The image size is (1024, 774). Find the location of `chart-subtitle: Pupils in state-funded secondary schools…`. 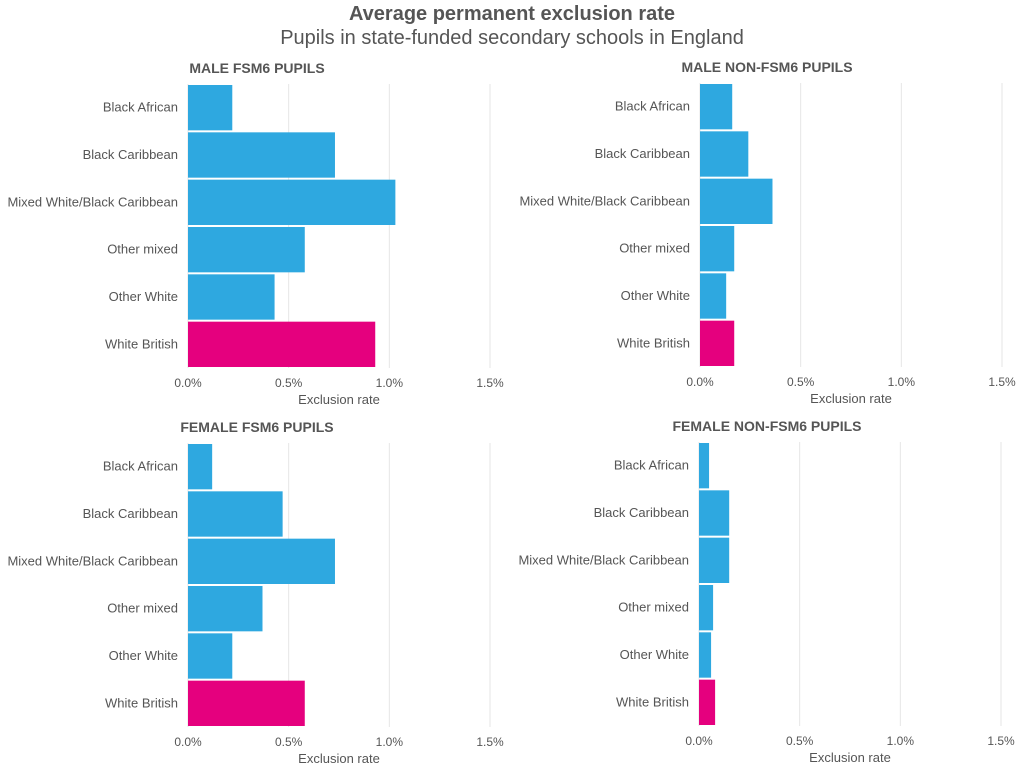

chart-subtitle: Pupils in state-funded secondary schools… is located at coordinates (512, 38).